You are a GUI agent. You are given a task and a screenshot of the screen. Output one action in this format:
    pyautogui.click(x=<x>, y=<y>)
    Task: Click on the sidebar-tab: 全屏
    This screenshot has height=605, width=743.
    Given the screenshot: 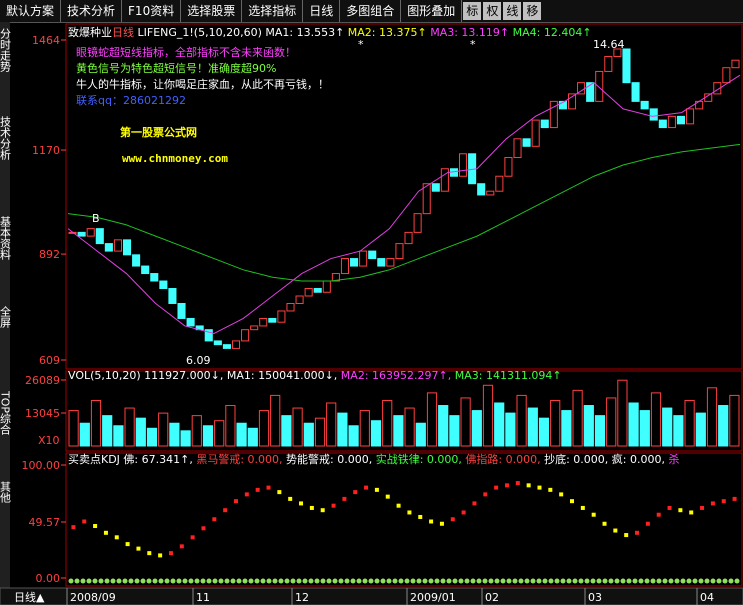 What is the action you would take?
    pyautogui.click(x=6, y=317)
    